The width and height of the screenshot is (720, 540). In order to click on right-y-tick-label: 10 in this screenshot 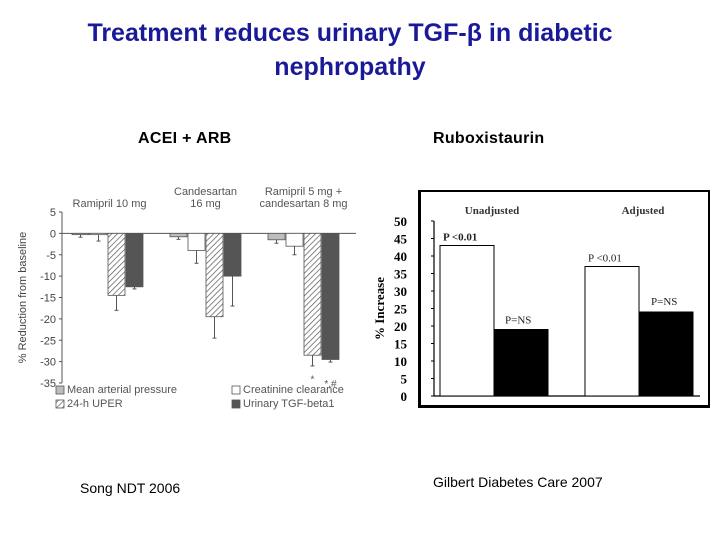, I will do `click(400, 361)`.